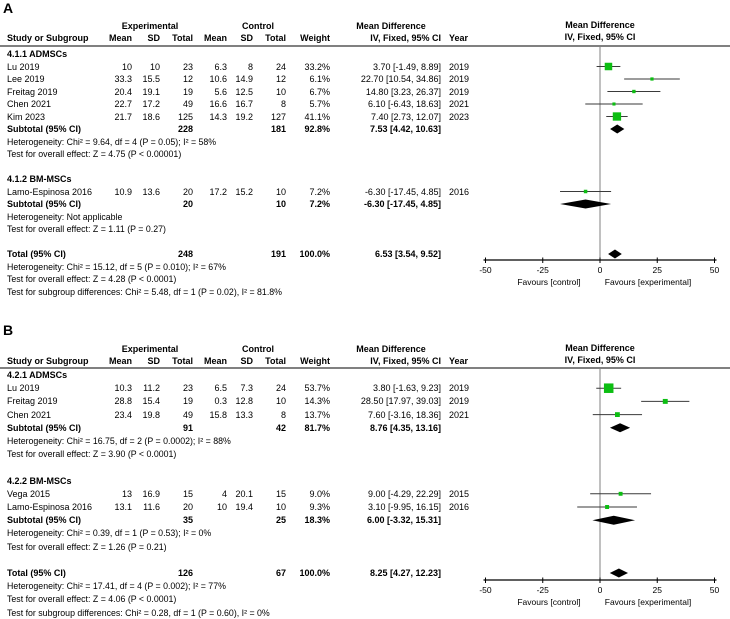  I want to click on weight-value: 14.3%, so click(317, 401).